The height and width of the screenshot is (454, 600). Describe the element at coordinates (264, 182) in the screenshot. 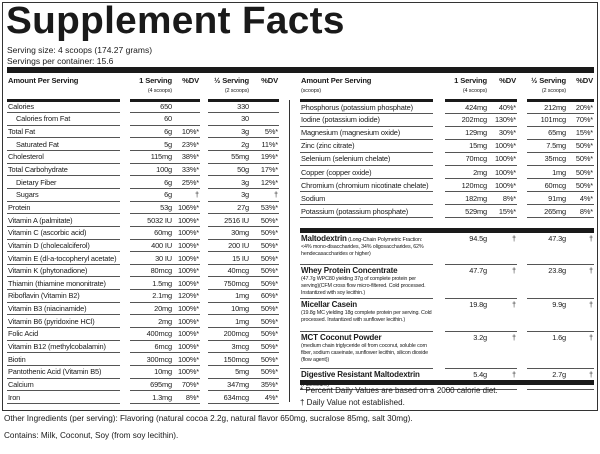

I see `dv-half-serving: 12%*` at that location.